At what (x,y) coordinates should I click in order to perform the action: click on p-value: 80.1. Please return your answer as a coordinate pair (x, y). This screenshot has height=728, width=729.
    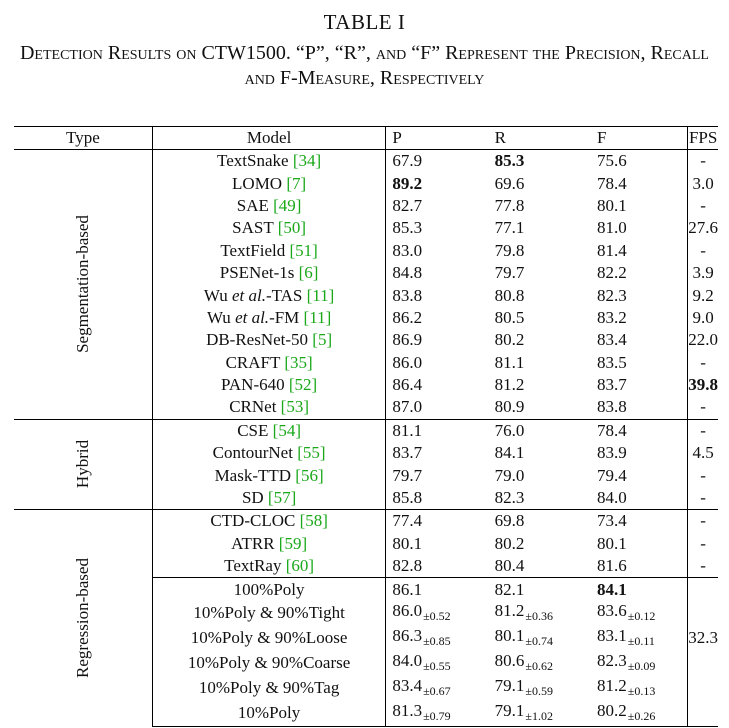
    Looking at the image, I should click on (407, 543).